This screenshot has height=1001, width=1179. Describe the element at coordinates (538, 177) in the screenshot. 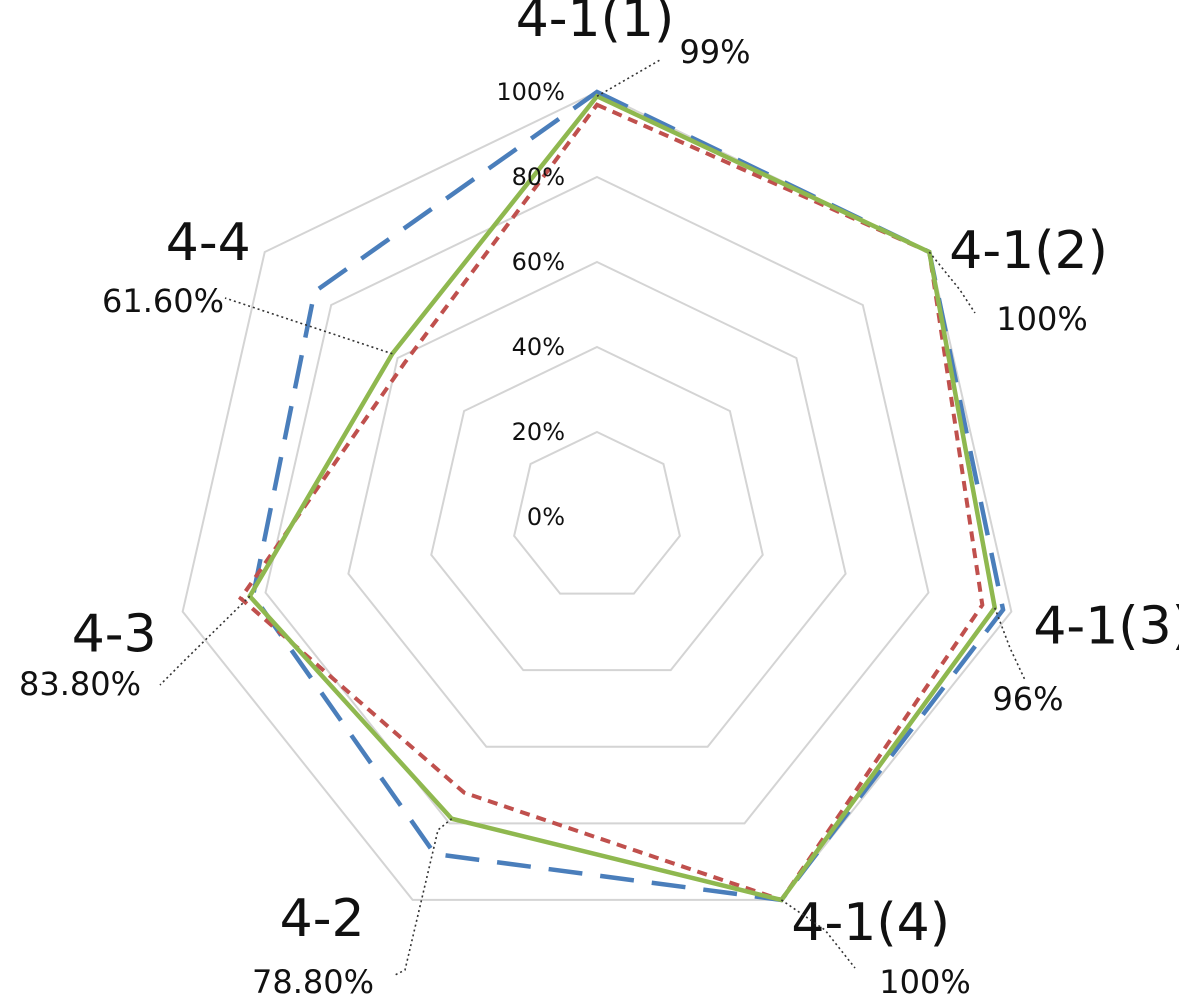

I see `tick-label: 80%` at that location.